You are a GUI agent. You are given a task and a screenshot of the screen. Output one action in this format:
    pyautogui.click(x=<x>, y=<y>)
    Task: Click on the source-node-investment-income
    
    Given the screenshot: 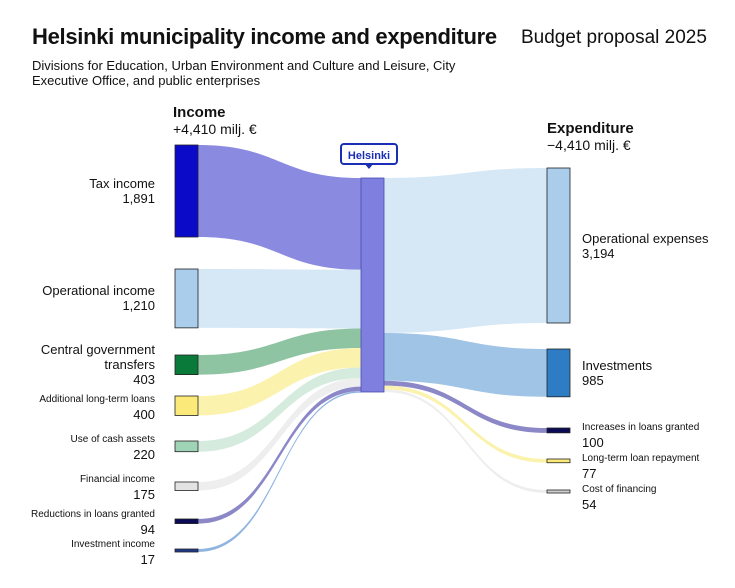 What is the action you would take?
    pyautogui.click(x=186, y=550)
    